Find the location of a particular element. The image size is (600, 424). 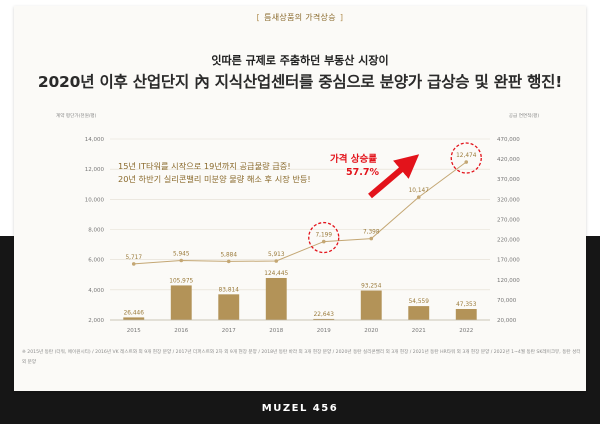

left-axis-title: 계약 평단가(천원/평) is located at coordinates (76, 115).